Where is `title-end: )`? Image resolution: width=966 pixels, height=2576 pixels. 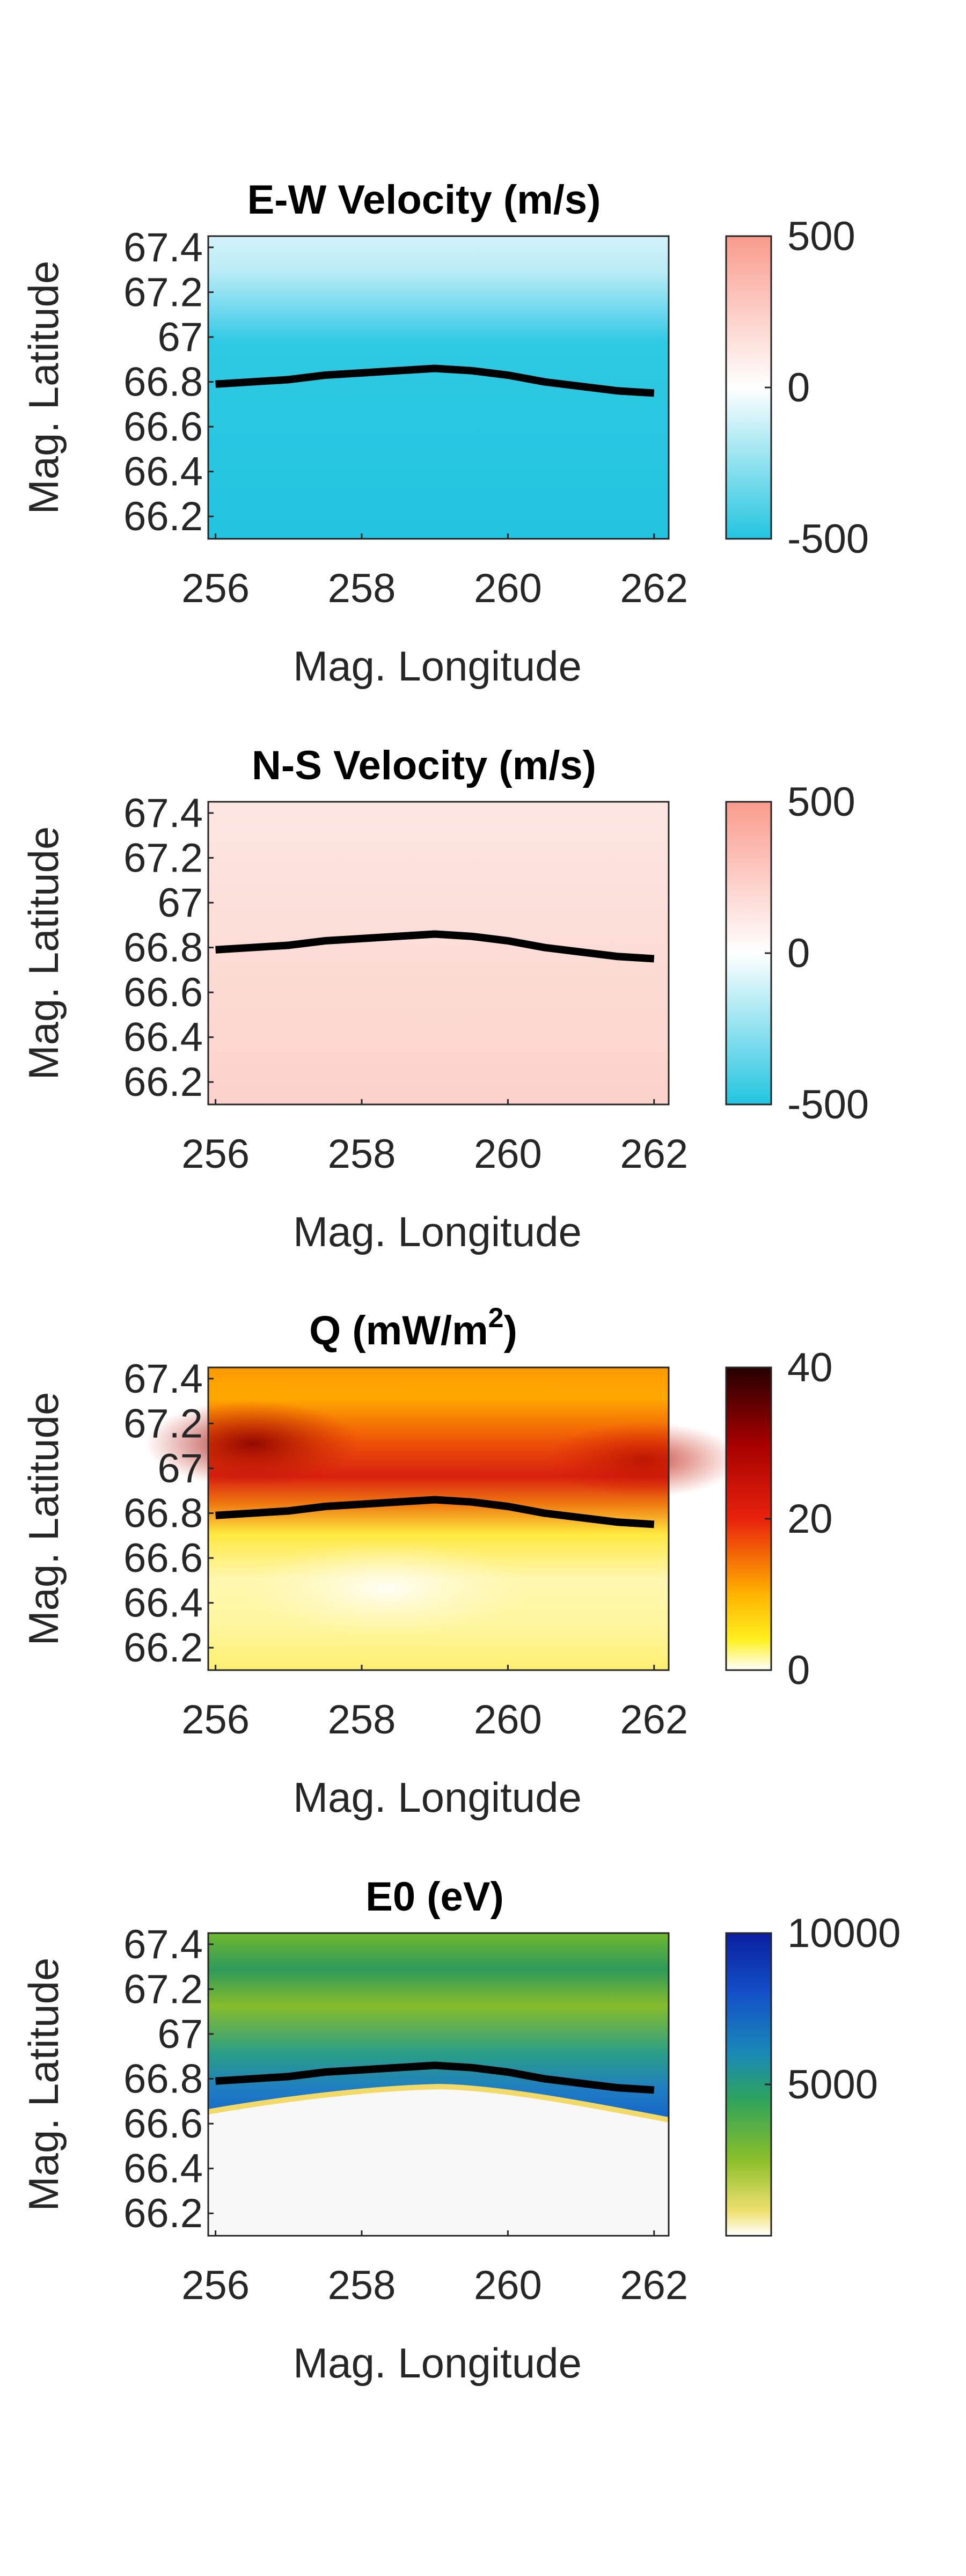 title-end: ) is located at coordinates (510, 1330).